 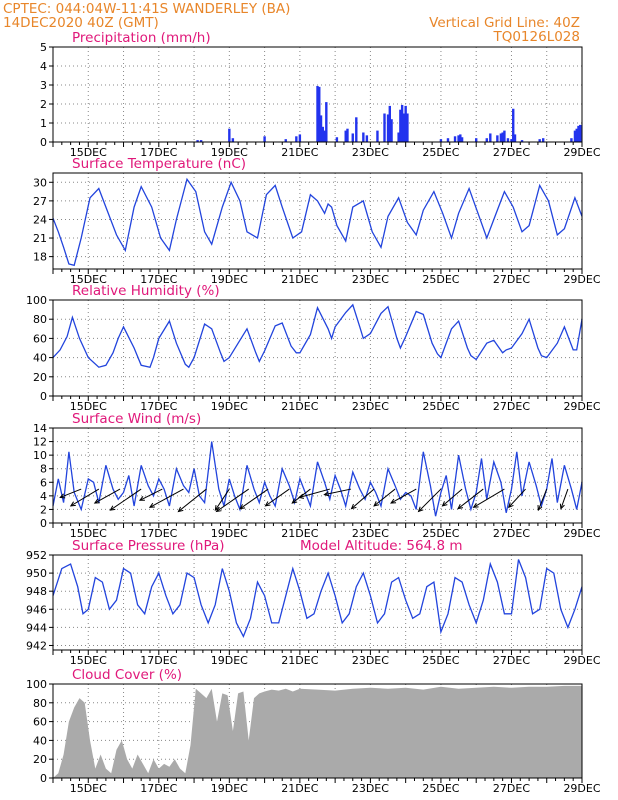 I want to click on y-tick-label: 3, so click(x=43, y=85).